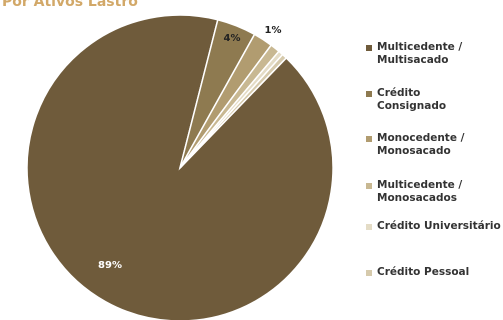  What do you see at coordinates (232, 38) in the screenshot?
I see `data-label: 4%` at bounding box center [232, 38].